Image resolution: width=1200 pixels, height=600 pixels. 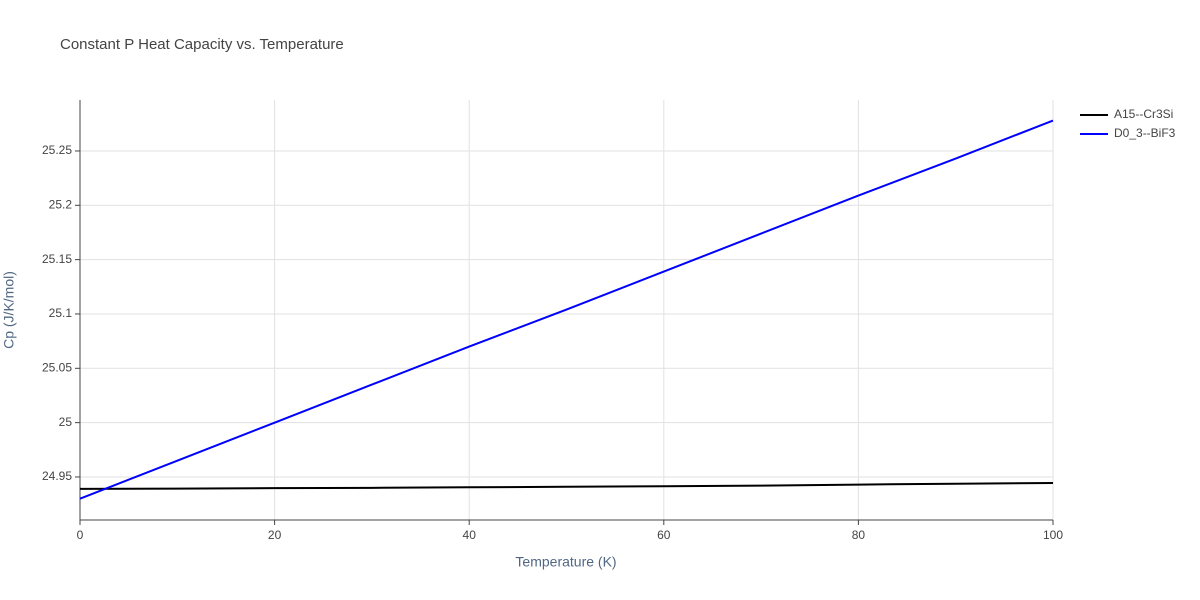 I want to click on y-axis-title: Cp (J/K/mol), so click(x=9, y=310).